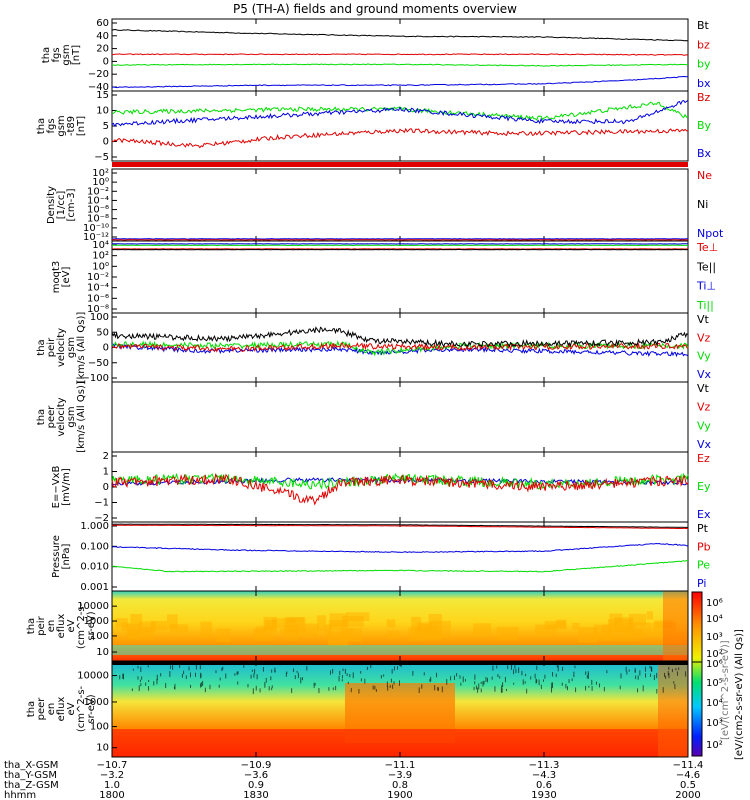  I want to click on fgs-t89-legend-Bz: Bz, so click(704, 97).